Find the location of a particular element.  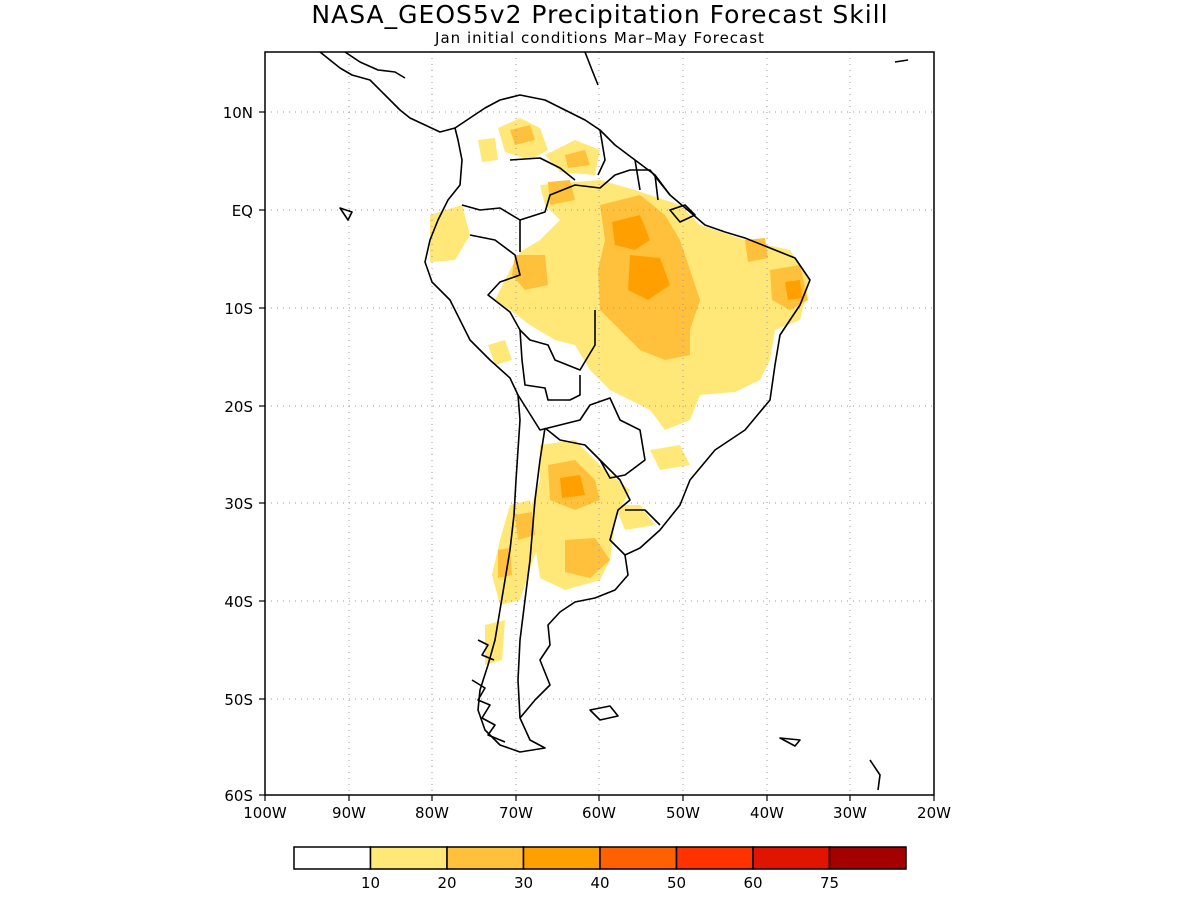

map-subtitle: Jan initial conditions Mar–May Forecast is located at coordinates (600, 38).